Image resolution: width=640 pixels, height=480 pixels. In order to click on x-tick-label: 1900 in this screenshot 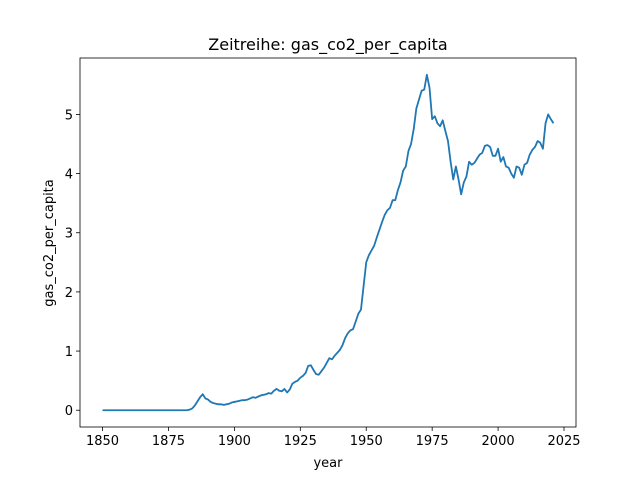, I will do `click(234, 441)`.